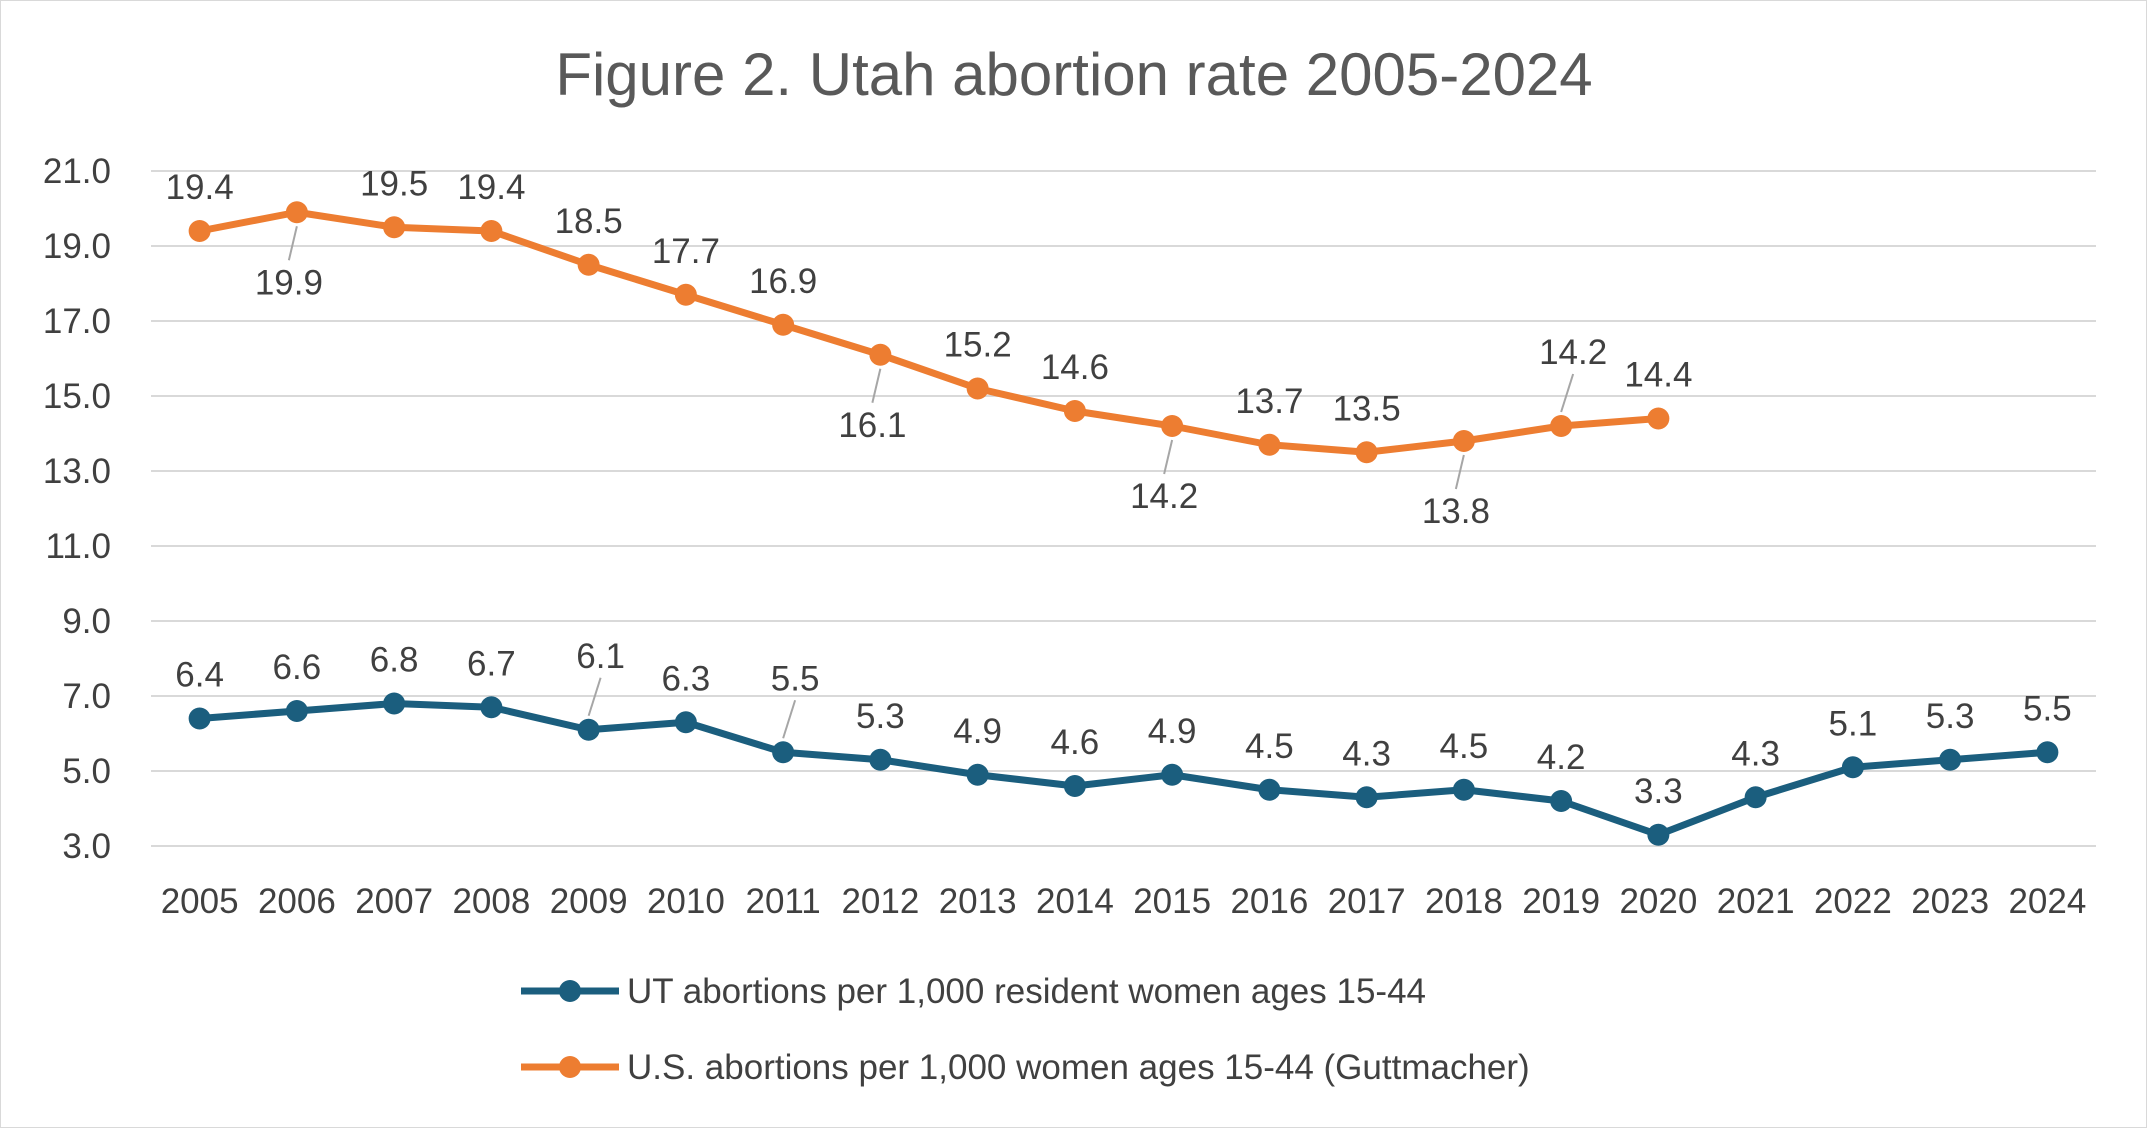 The width and height of the screenshot is (2147, 1129). What do you see at coordinates (491, 901) in the screenshot?
I see `x-tick-label: 2008` at bounding box center [491, 901].